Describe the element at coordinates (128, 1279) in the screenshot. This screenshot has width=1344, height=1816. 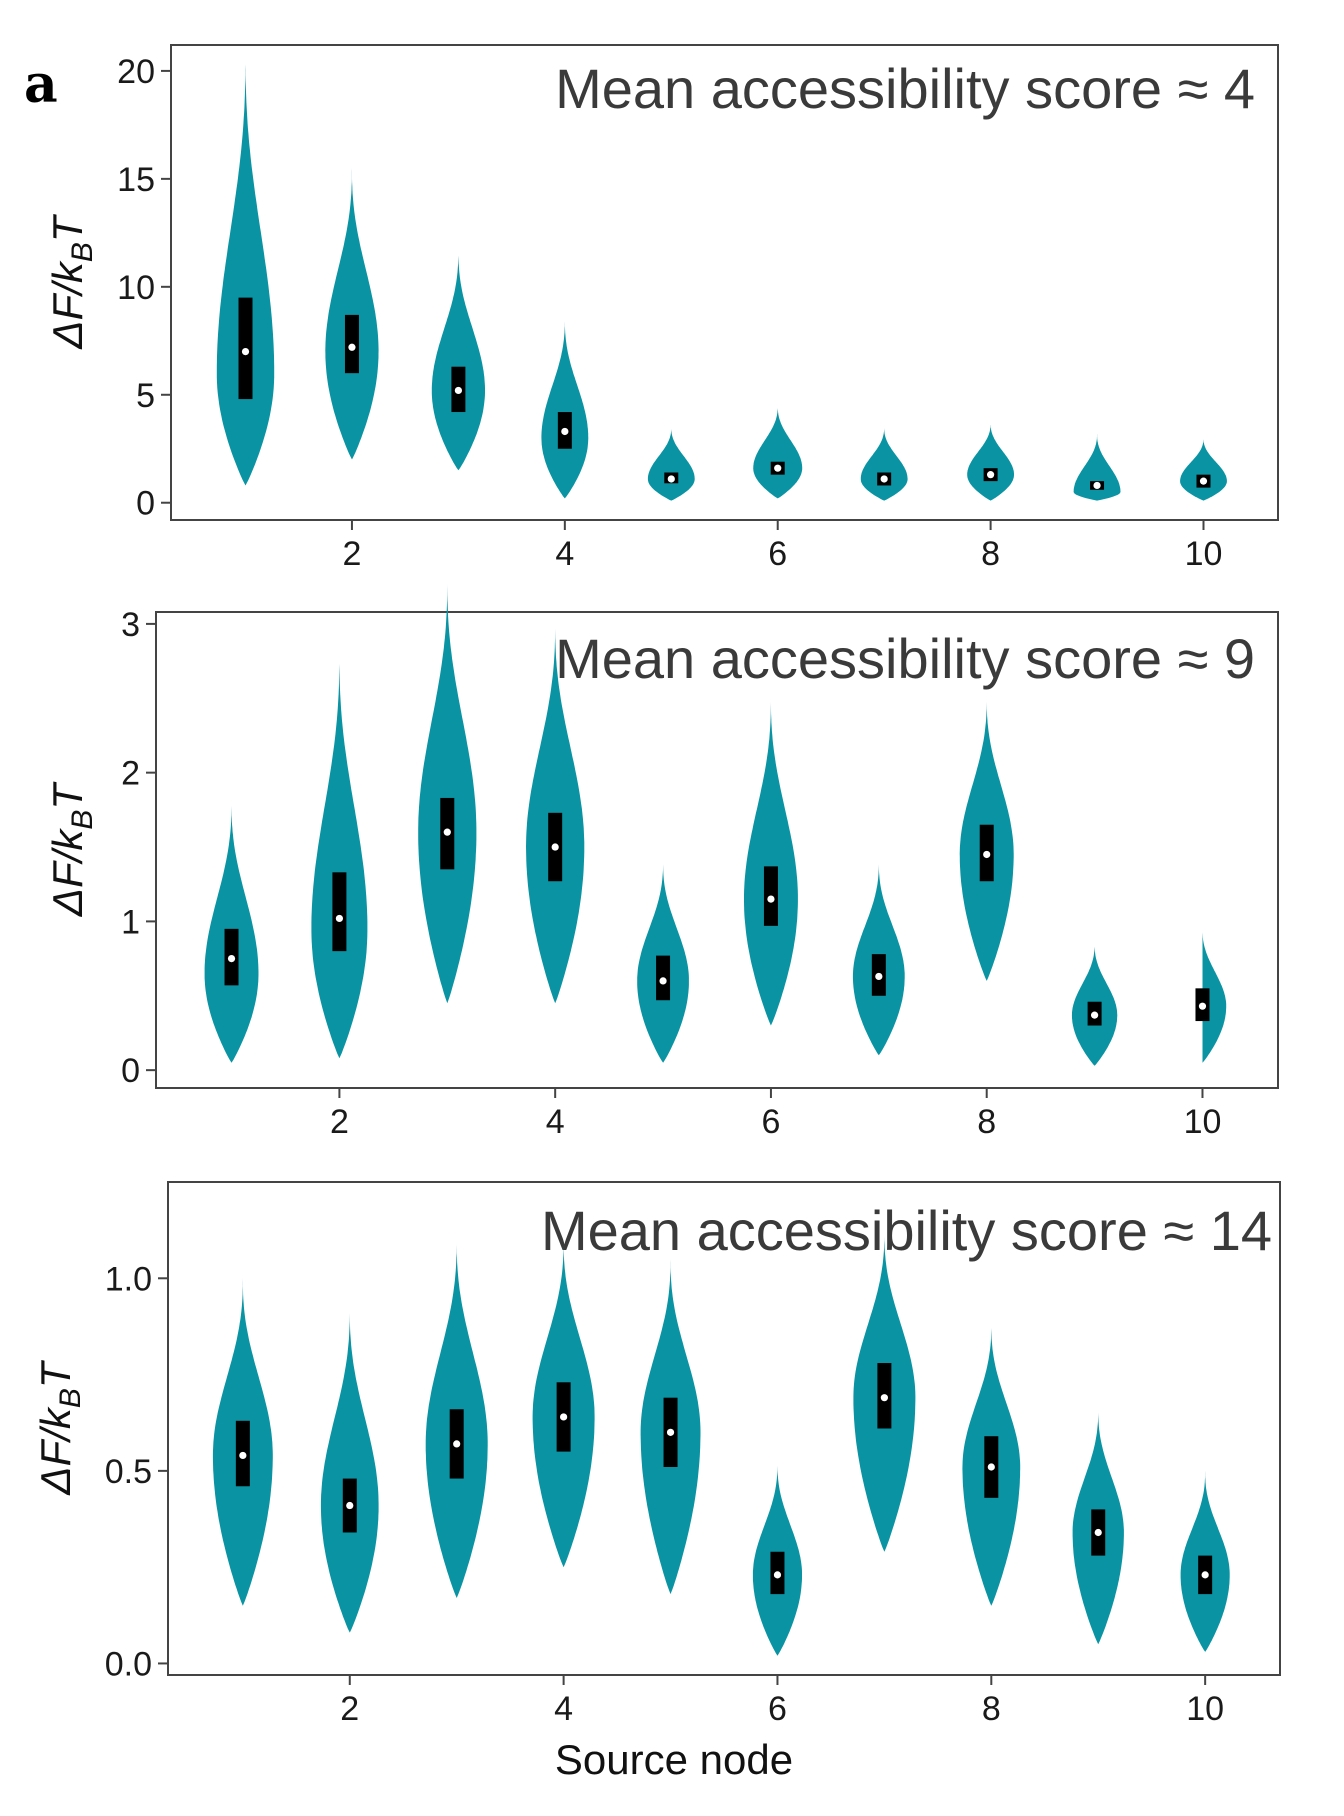
I see `y-tick-label: 1.0` at that location.